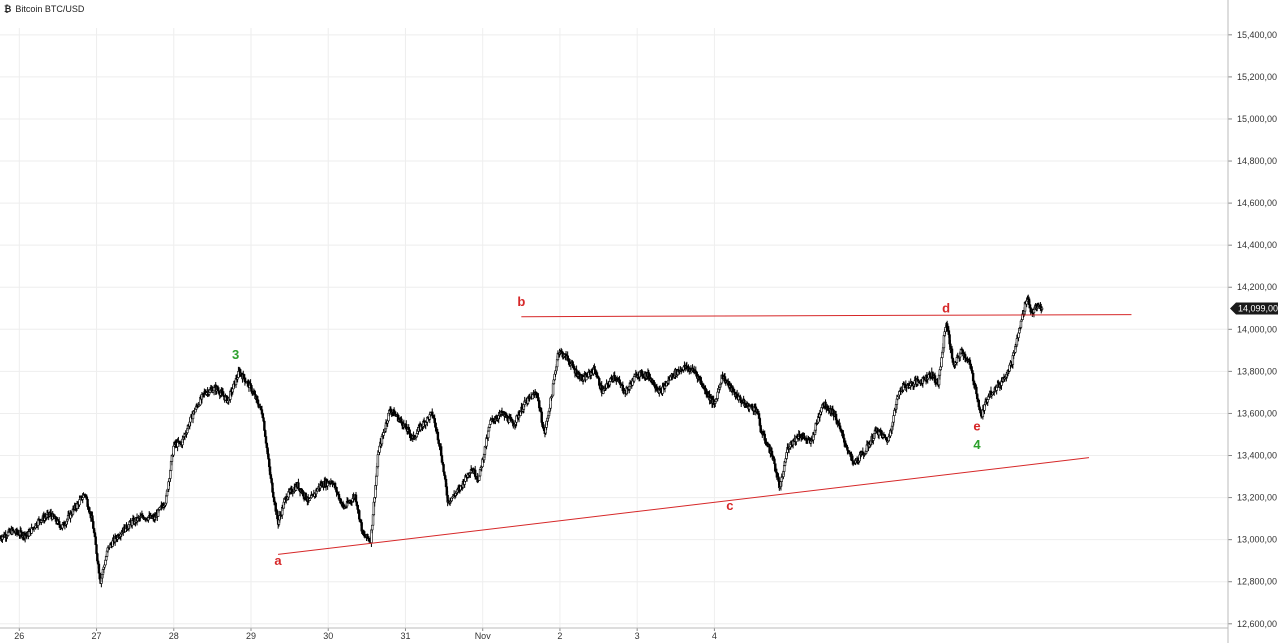  What do you see at coordinates (1257, 287) in the screenshot?
I see `y-tick-label: 14,200,00` at bounding box center [1257, 287].